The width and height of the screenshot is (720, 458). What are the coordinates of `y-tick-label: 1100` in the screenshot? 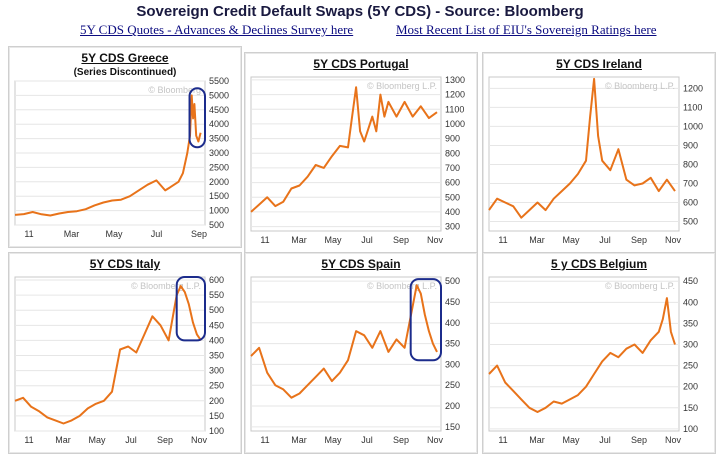 It's located at (454, 109).